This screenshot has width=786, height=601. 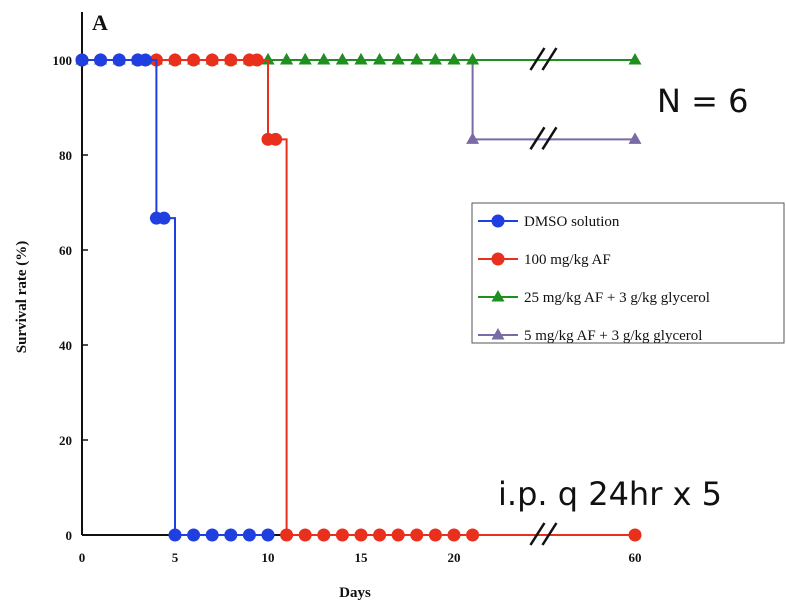 What do you see at coordinates (65, 155) in the screenshot?
I see `y-tick-label: 80` at bounding box center [65, 155].